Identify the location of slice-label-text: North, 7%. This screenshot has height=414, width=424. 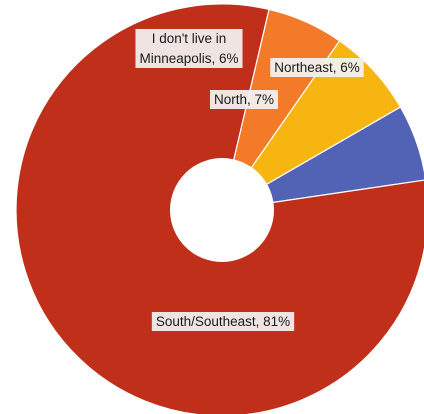
(244, 99).